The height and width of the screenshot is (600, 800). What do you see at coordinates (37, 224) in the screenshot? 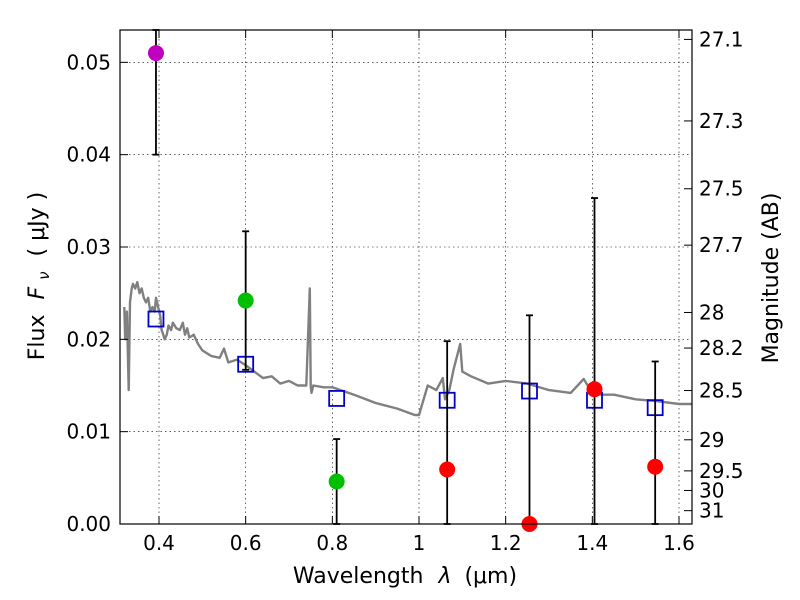
I see `y-axis-label-unit: ( μJy )` at bounding box center [37, 224].